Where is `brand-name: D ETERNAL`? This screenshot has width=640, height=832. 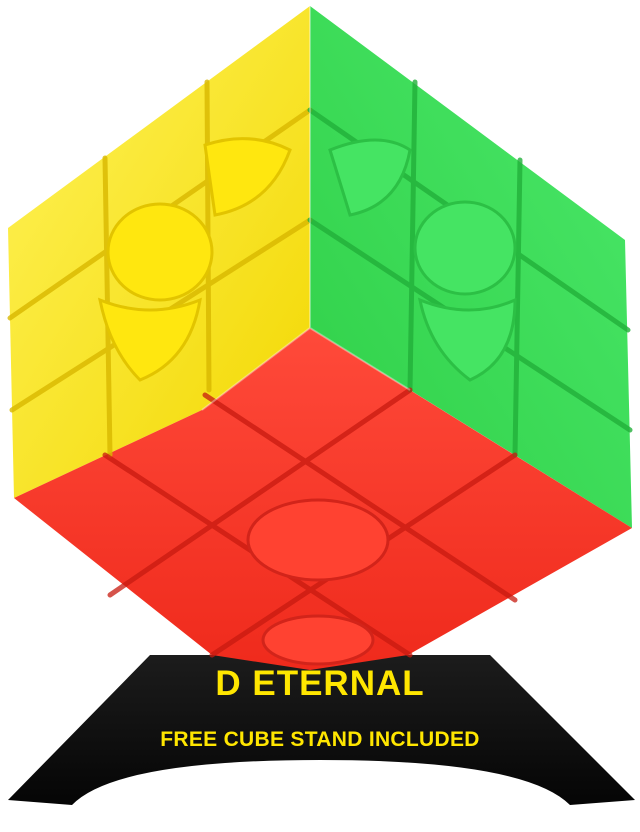 brand-name: D ETERNAL is located at coordinates (320, 683).